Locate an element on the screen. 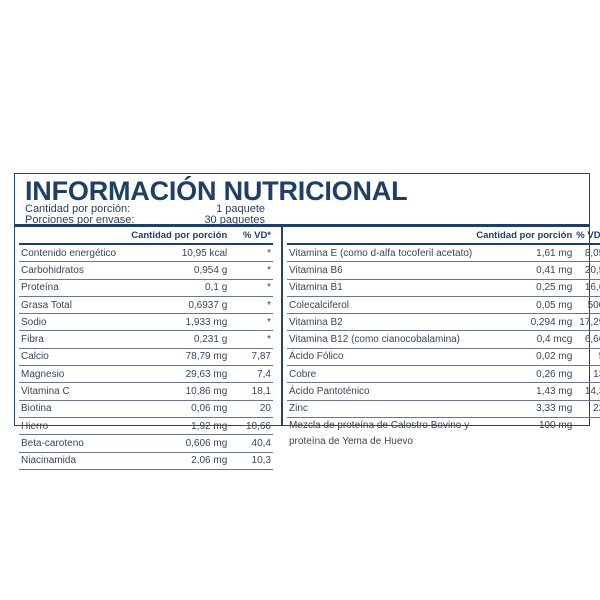 The width and height of the screenshot is (600, 600). nutrient-name: Colecalciferol is located at coordinates (381, 305).